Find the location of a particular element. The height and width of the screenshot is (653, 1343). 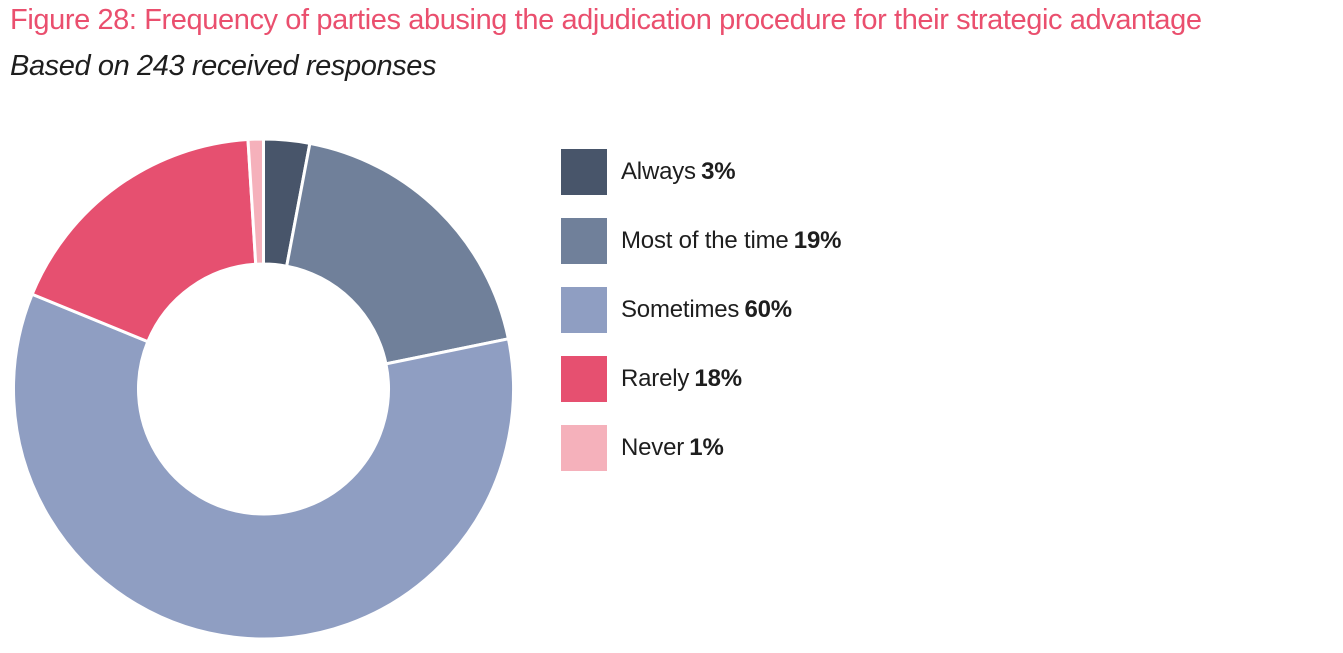

legend-value: 18% is located at coordinates (718, 378).